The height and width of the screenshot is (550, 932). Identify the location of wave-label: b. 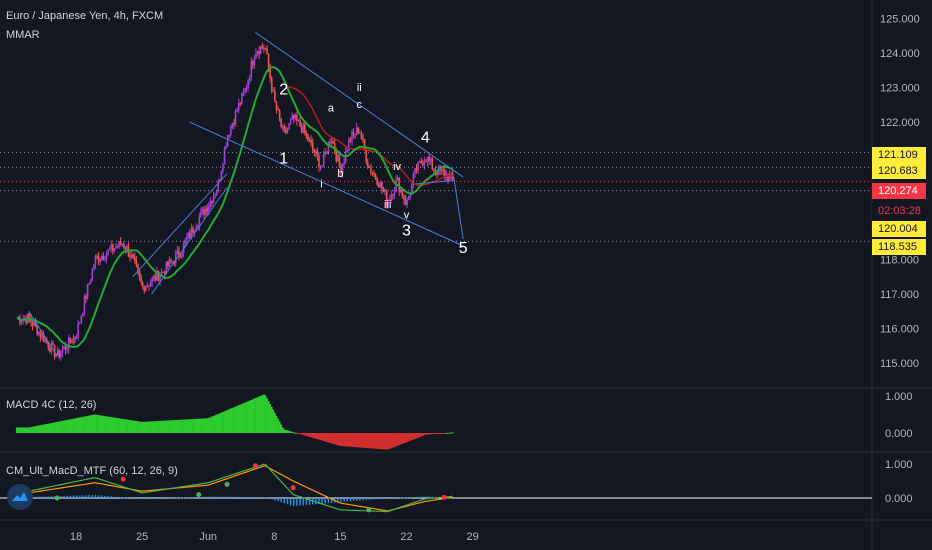
(340, 174).